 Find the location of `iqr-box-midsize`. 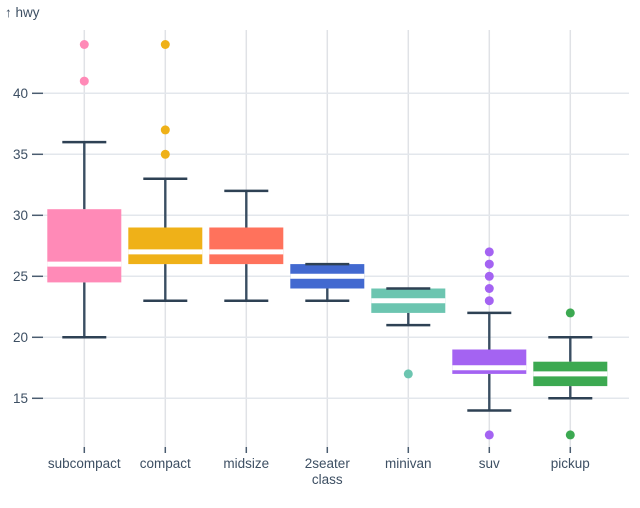

iqr-box-midsize is located at coordinates (246, 246).